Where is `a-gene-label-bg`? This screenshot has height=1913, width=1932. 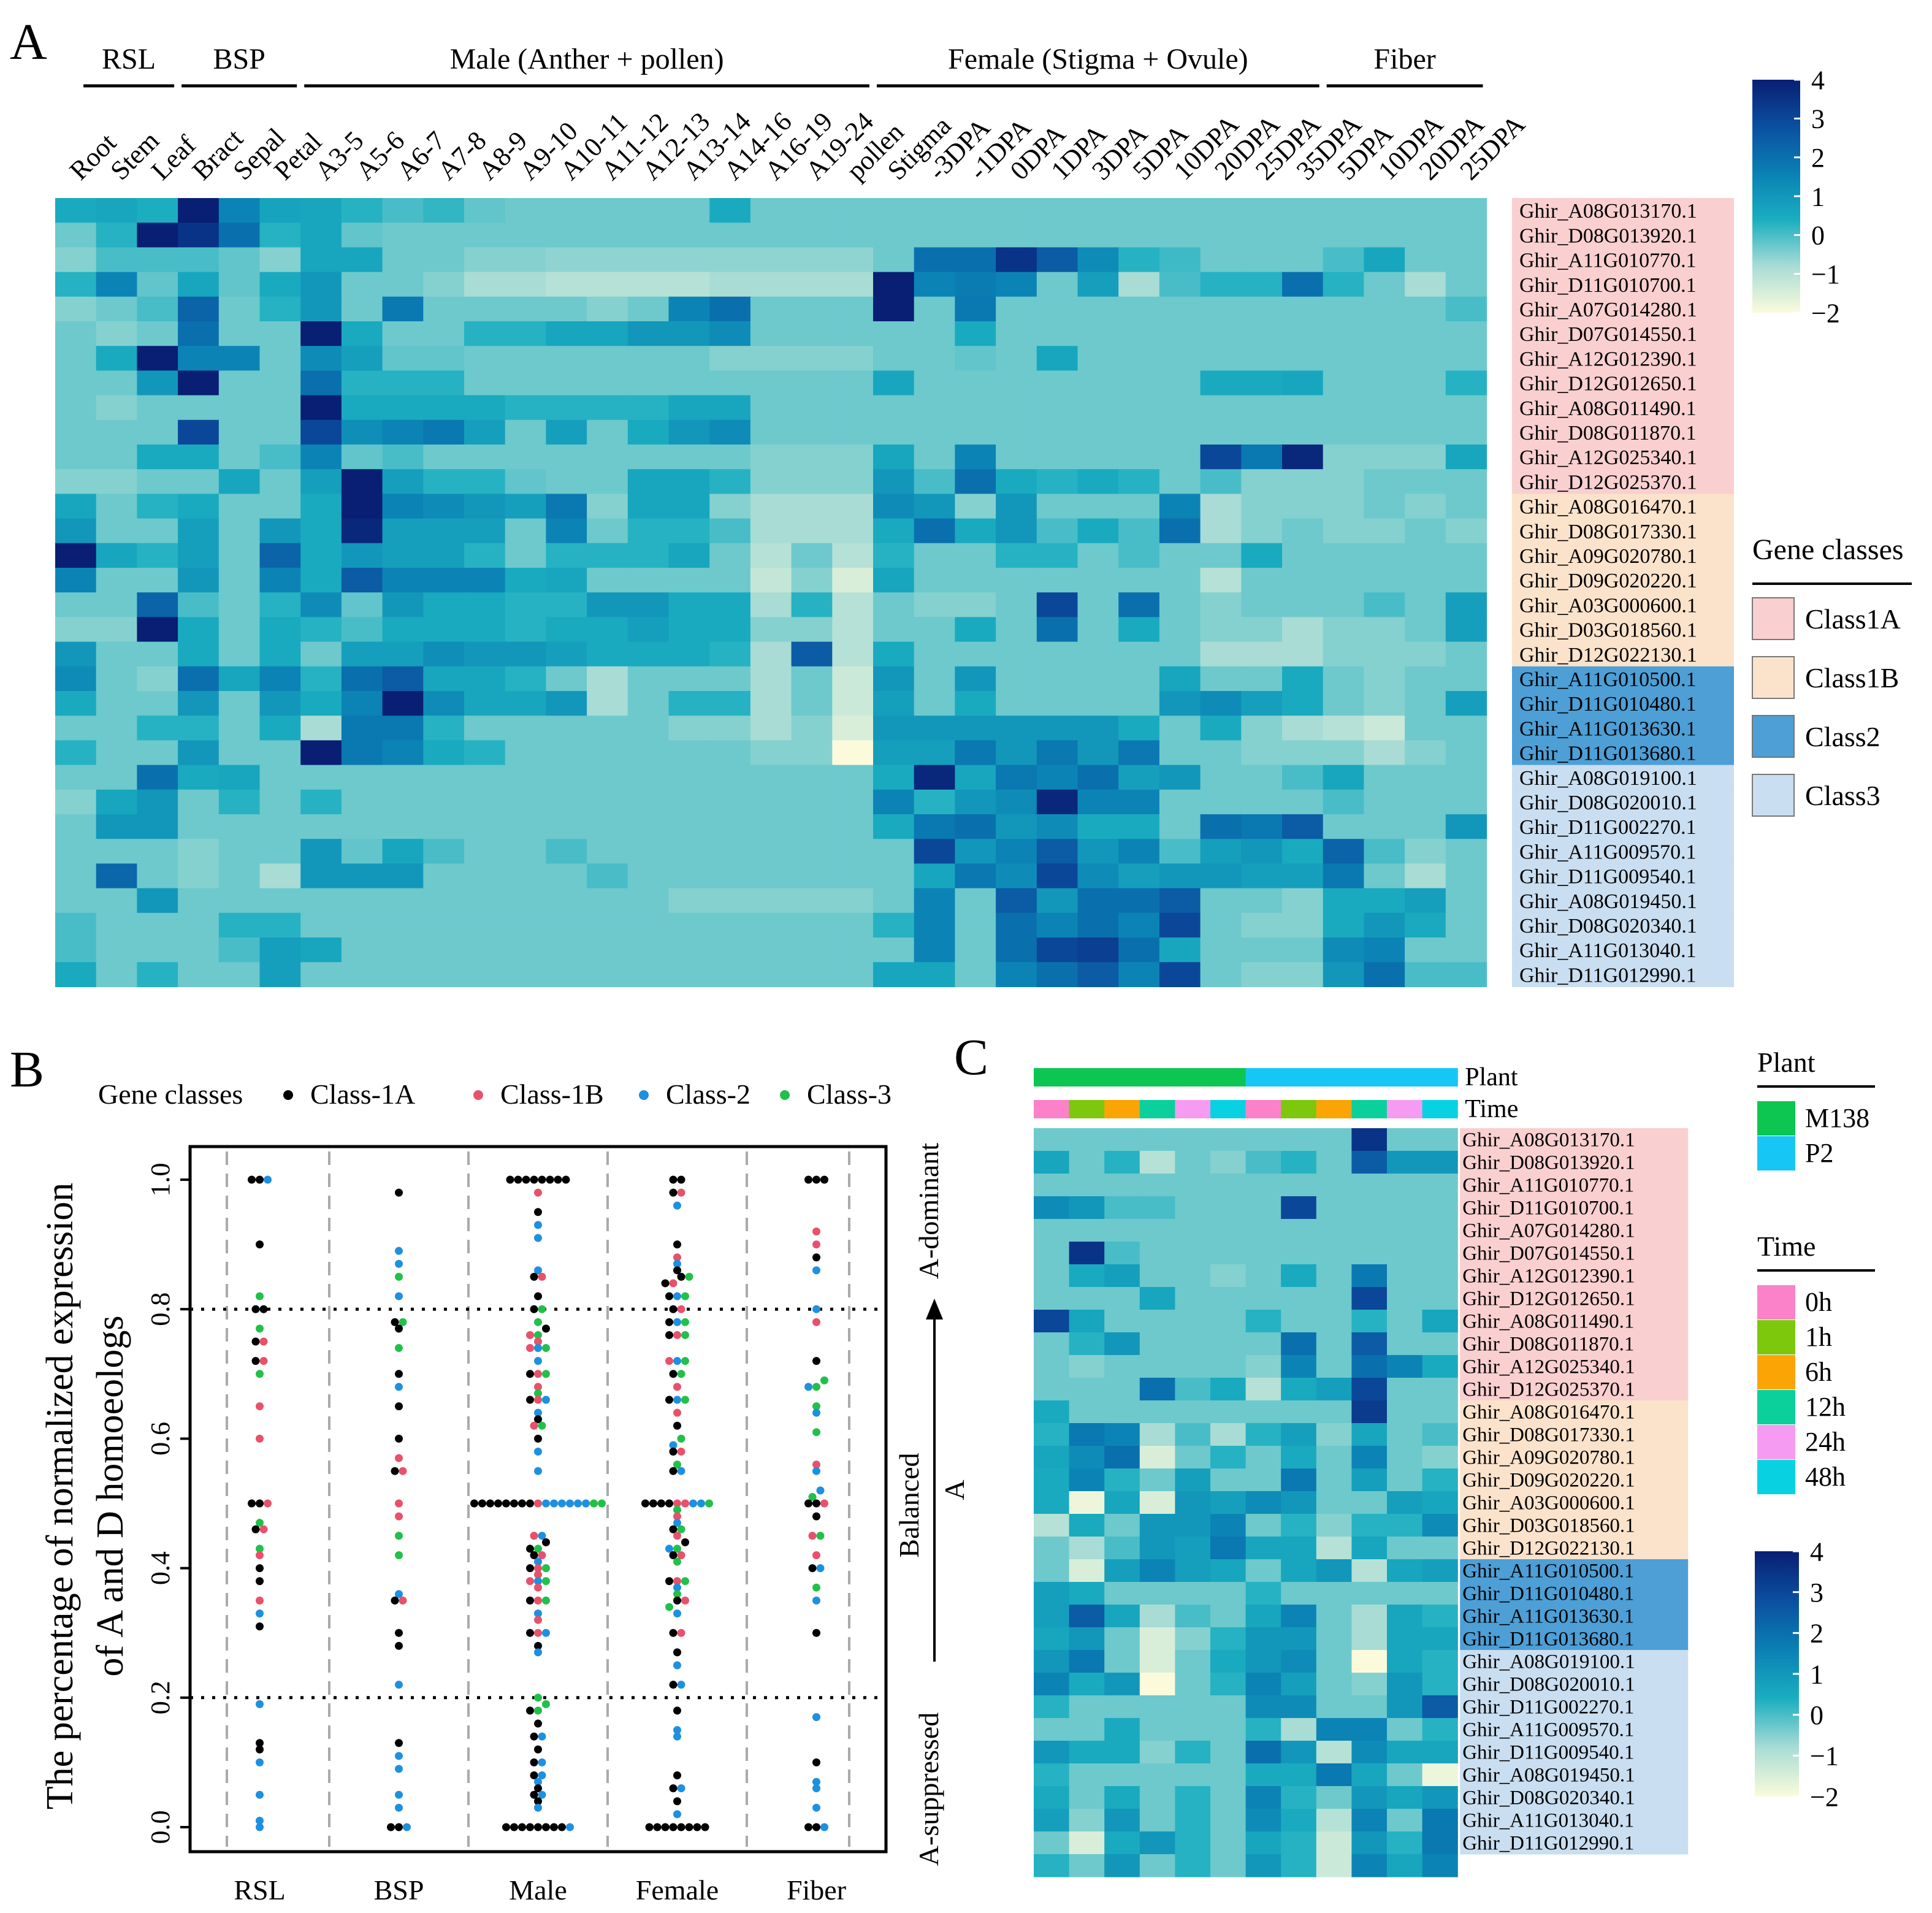
a-gene-label-bg is located at coordinates (1623, 580).